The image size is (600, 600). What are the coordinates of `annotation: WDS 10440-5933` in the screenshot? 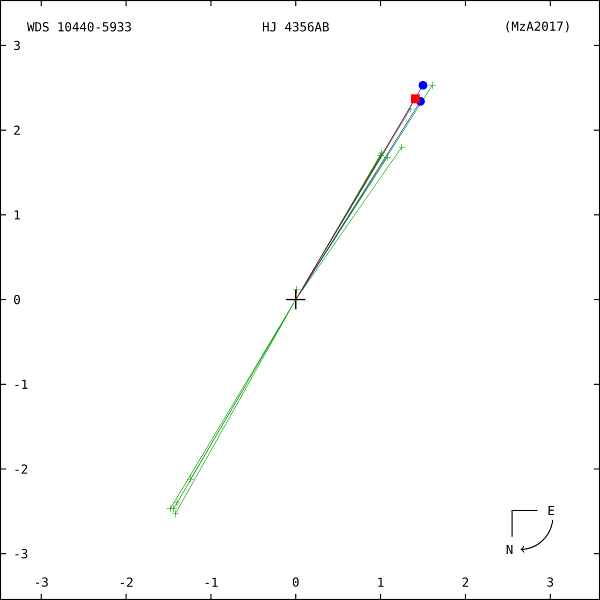 It's located at (79, 27).